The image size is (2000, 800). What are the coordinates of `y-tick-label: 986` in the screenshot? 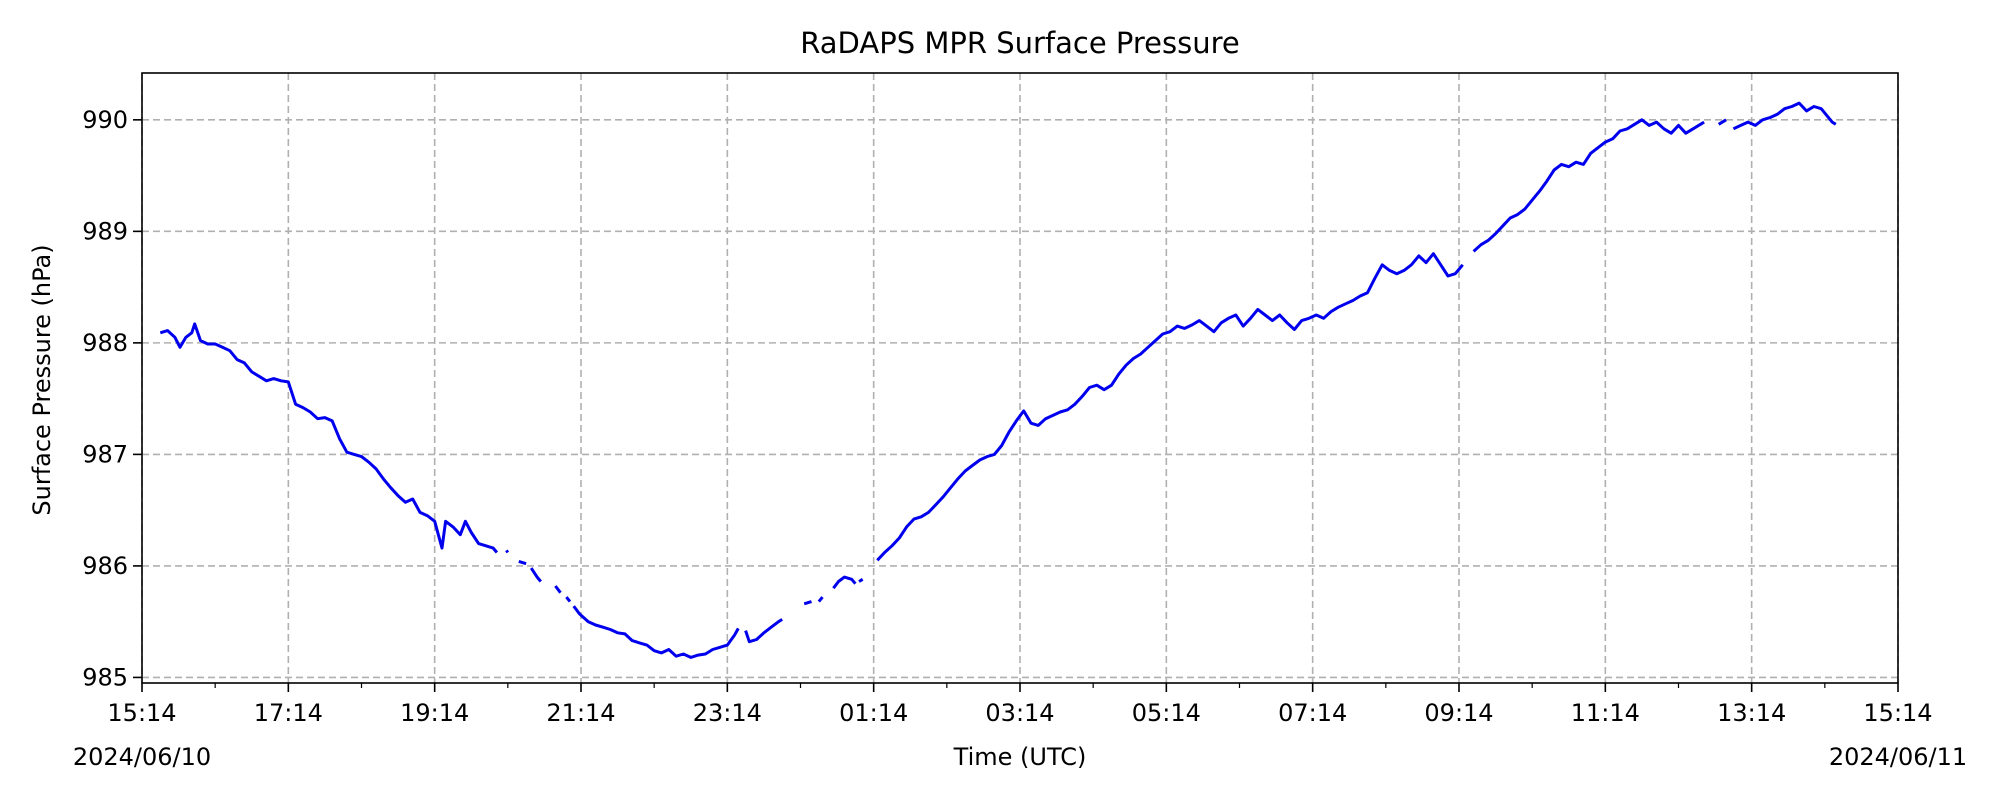 It's located at (105, 566).